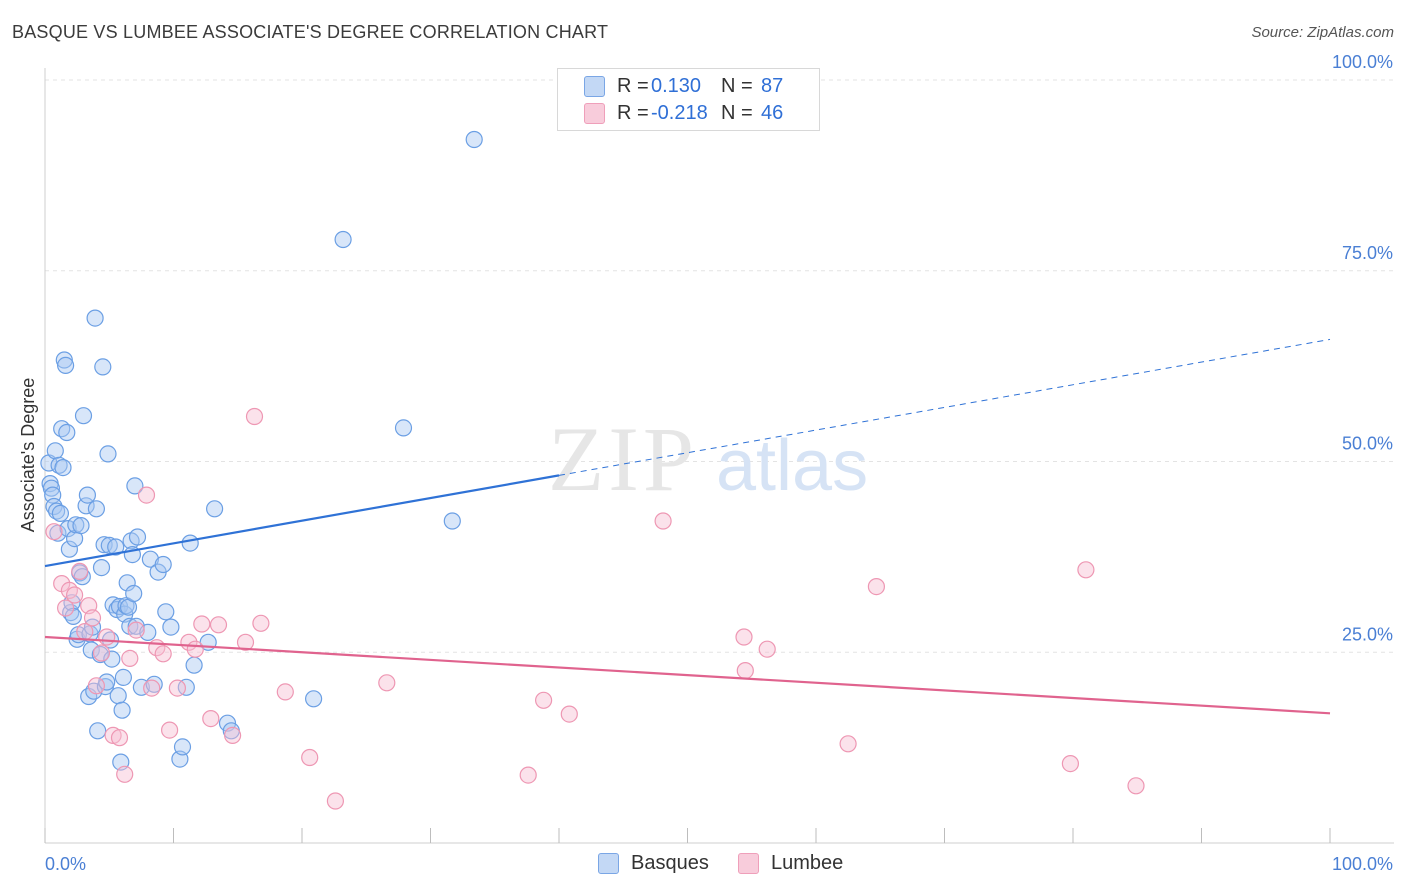  I want to click on n-value: 87, so click(772, 85).